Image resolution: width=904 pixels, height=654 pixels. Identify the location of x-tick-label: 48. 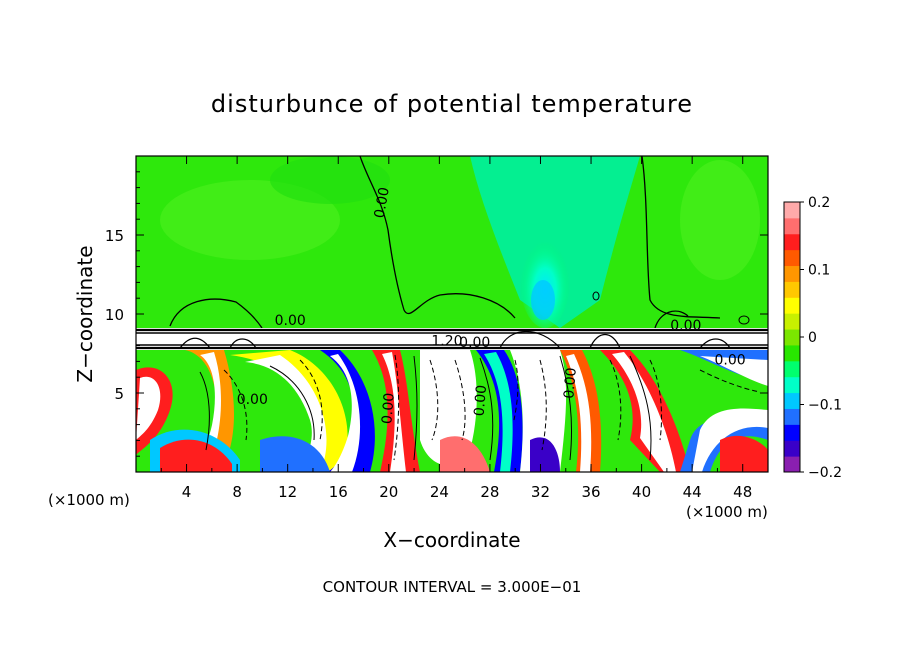
(742, 492).